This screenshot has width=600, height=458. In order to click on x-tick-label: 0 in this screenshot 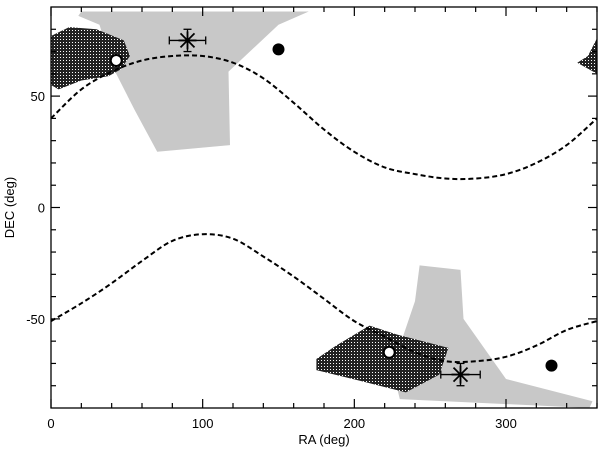, I will do `click(50, 423)`.